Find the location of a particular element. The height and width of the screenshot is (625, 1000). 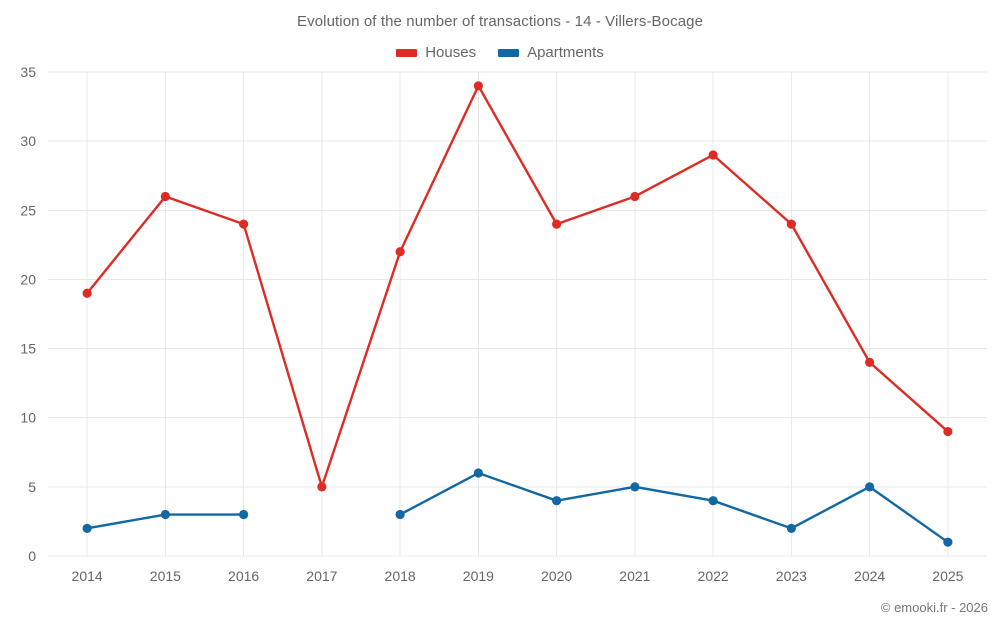

x-axis-tick-label: 2025 is located at coordinates (947, 576).